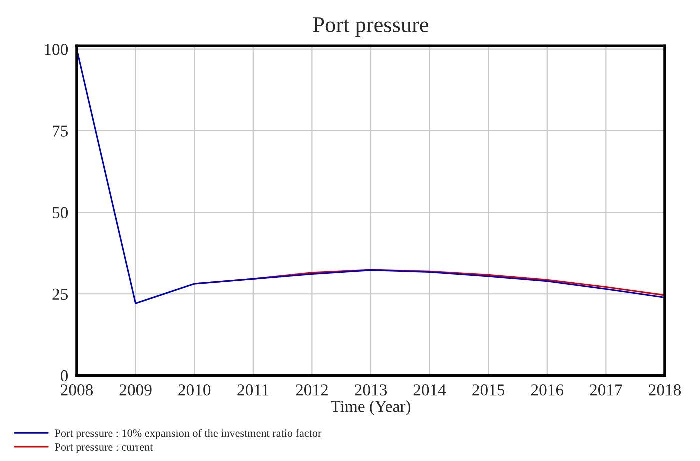  I want to click on x-tick-label: 2008, so click(77, 390).